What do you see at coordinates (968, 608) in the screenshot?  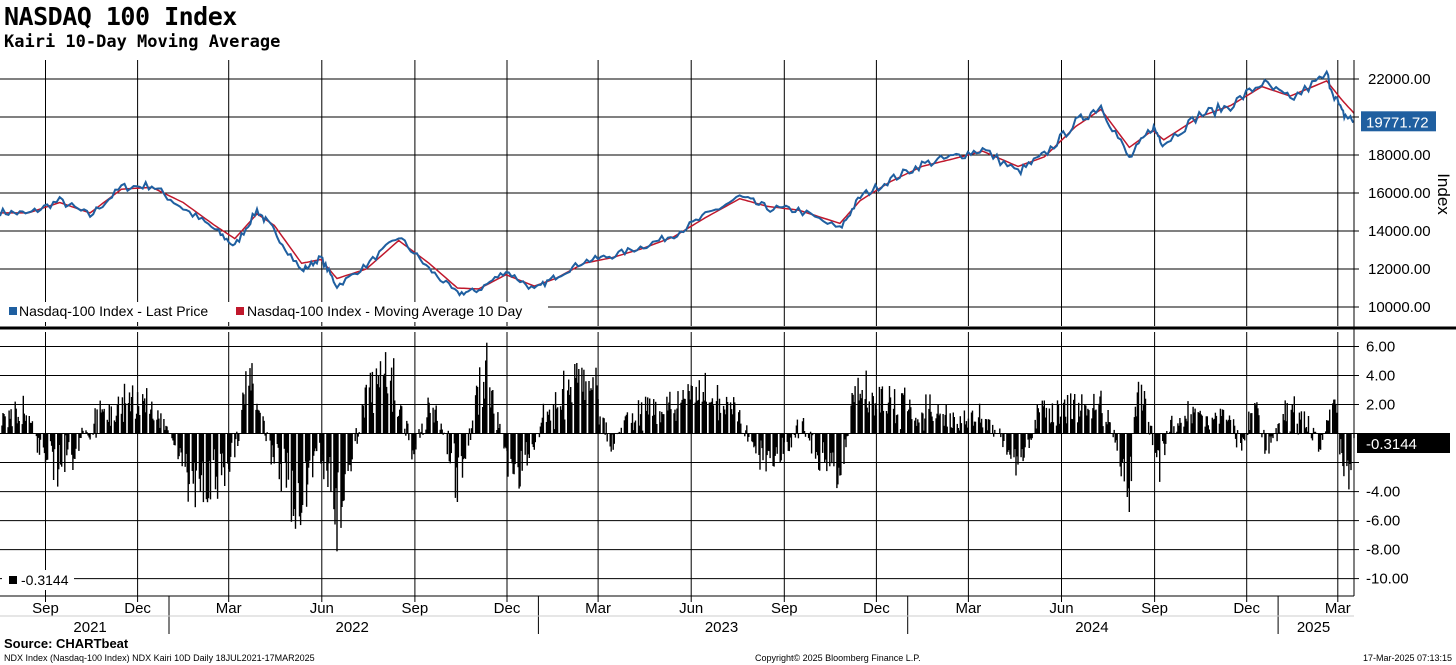 I see `x-month-label: Mar` at bounding box center [968, 608].